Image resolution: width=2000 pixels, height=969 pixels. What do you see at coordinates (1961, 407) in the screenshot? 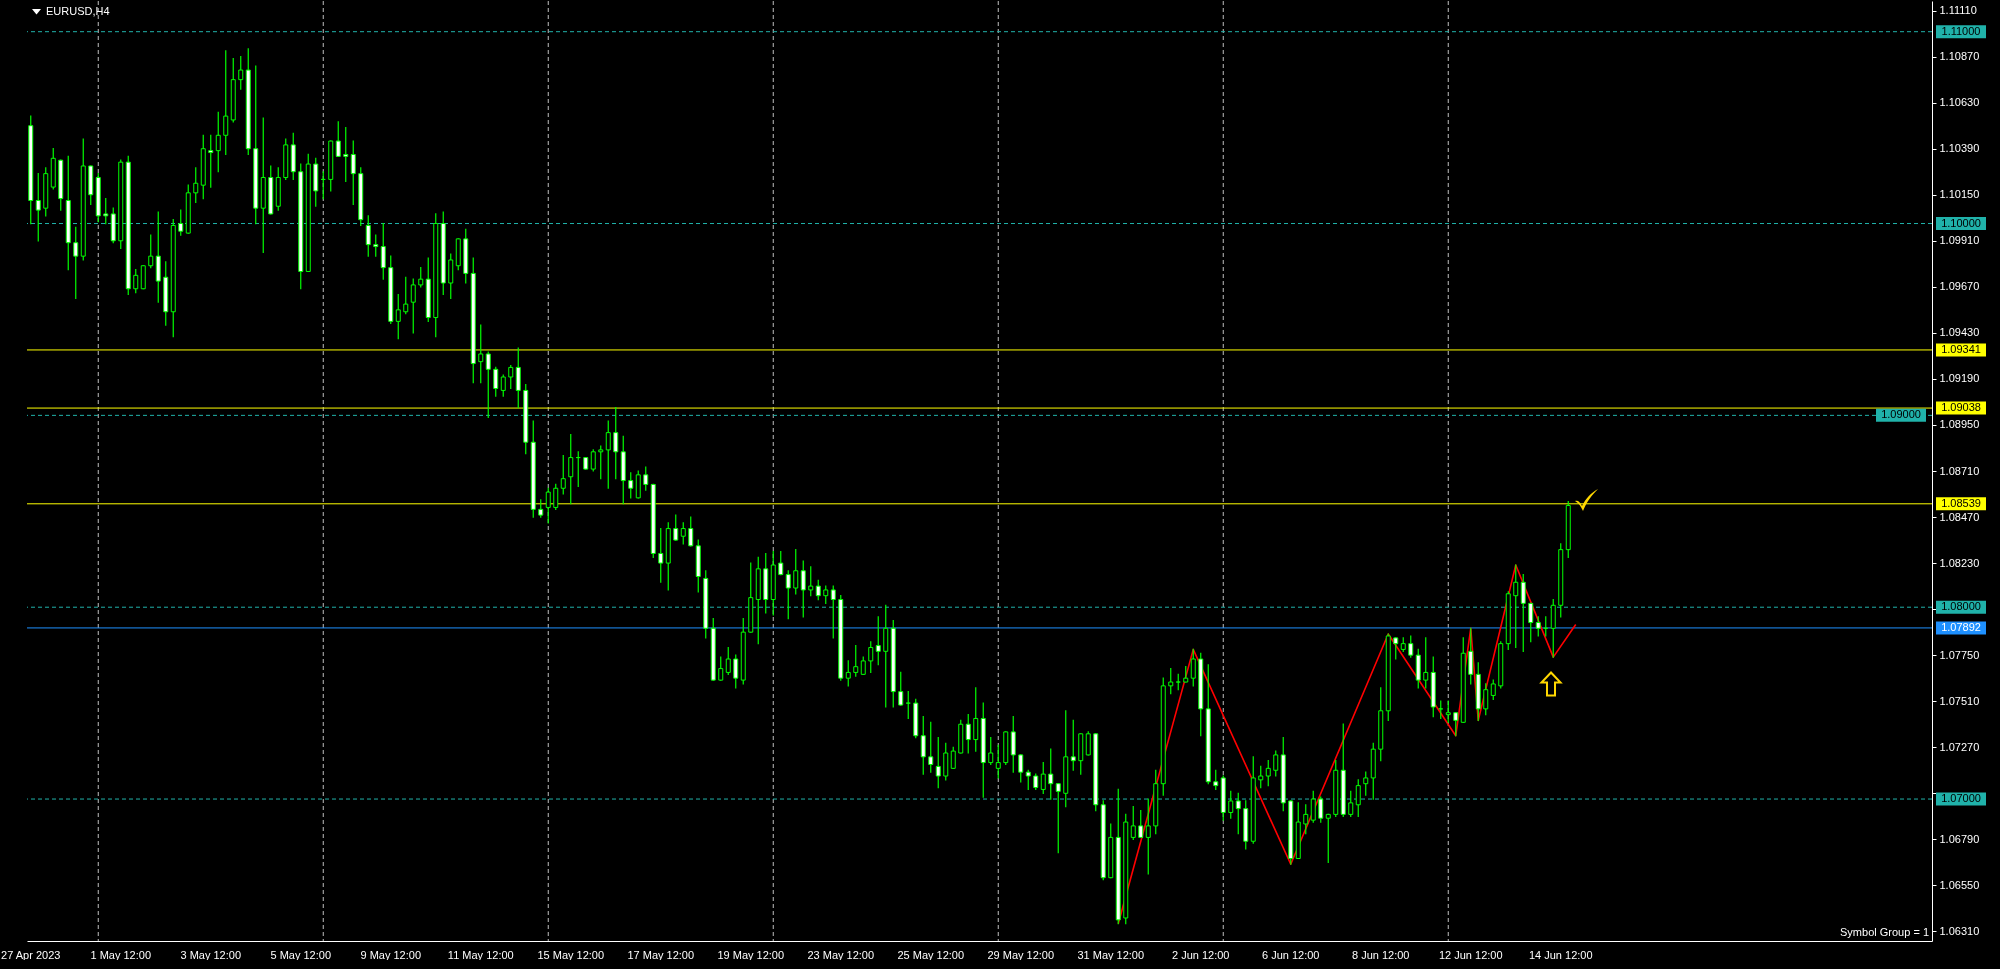
I see `ref-line-label: 1.09038` at bounding box center [1961, 407].